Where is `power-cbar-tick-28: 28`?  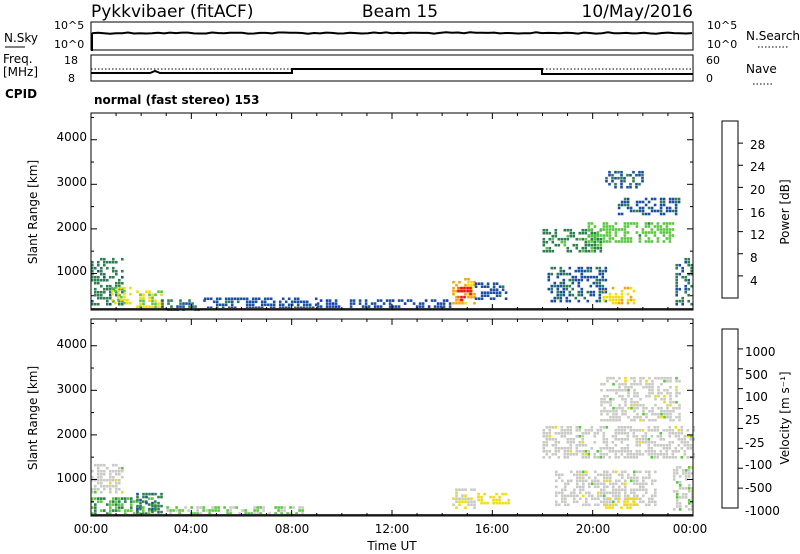 power-cbar-tick-28: 28 is located at coordinates (757, 145).